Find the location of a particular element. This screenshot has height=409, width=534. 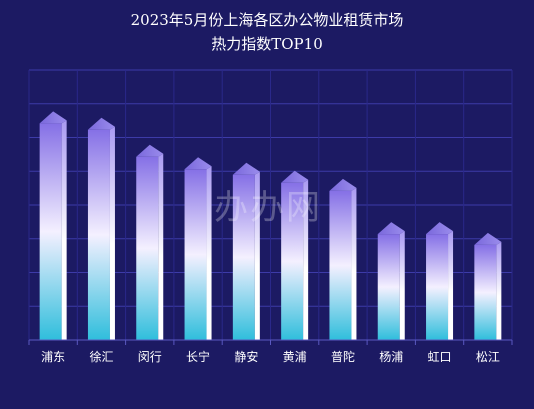

bar-浦东 is located at coordinates (53, 226).